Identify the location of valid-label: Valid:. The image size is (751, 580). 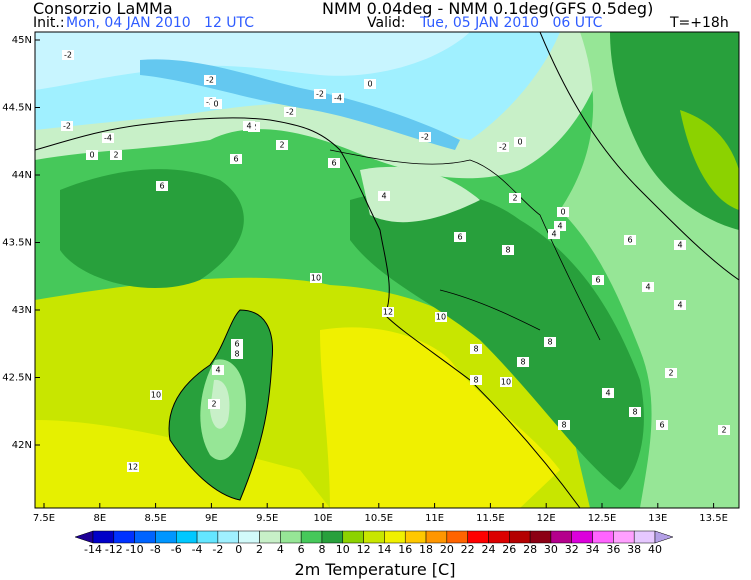
(386, 23).